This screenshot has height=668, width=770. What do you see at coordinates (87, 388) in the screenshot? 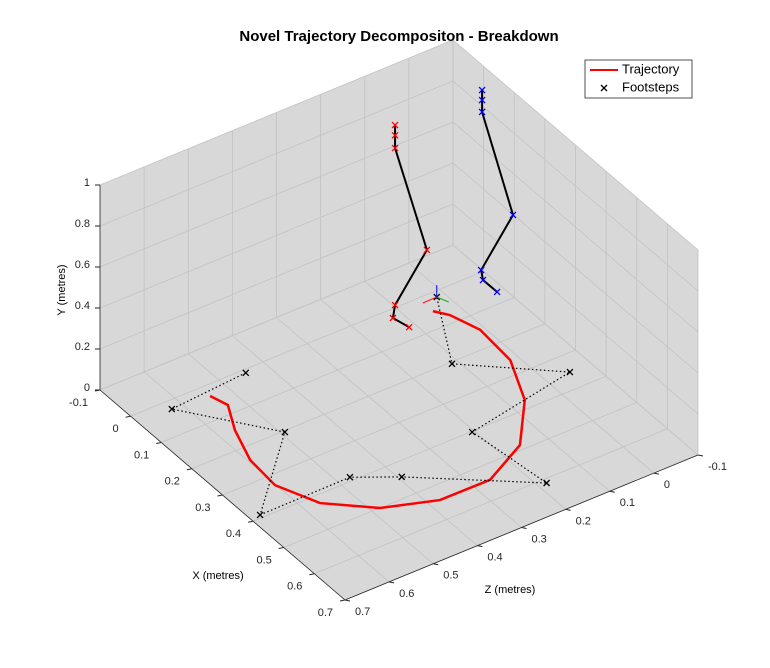
I see `y-tick-label: 0` at bounding box center [87, 388].